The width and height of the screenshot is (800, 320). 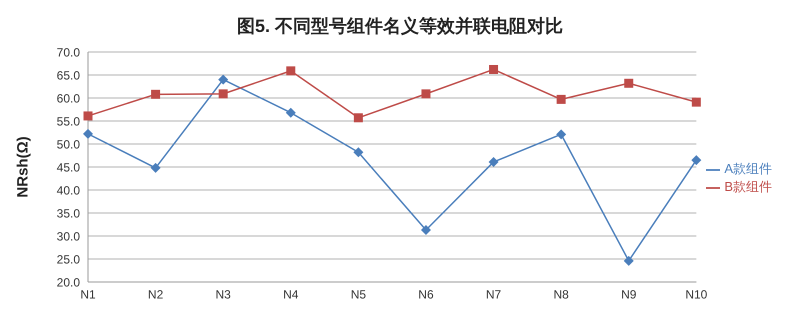 I want to click on legend-label: B款组件, so click(x=748, y=186).